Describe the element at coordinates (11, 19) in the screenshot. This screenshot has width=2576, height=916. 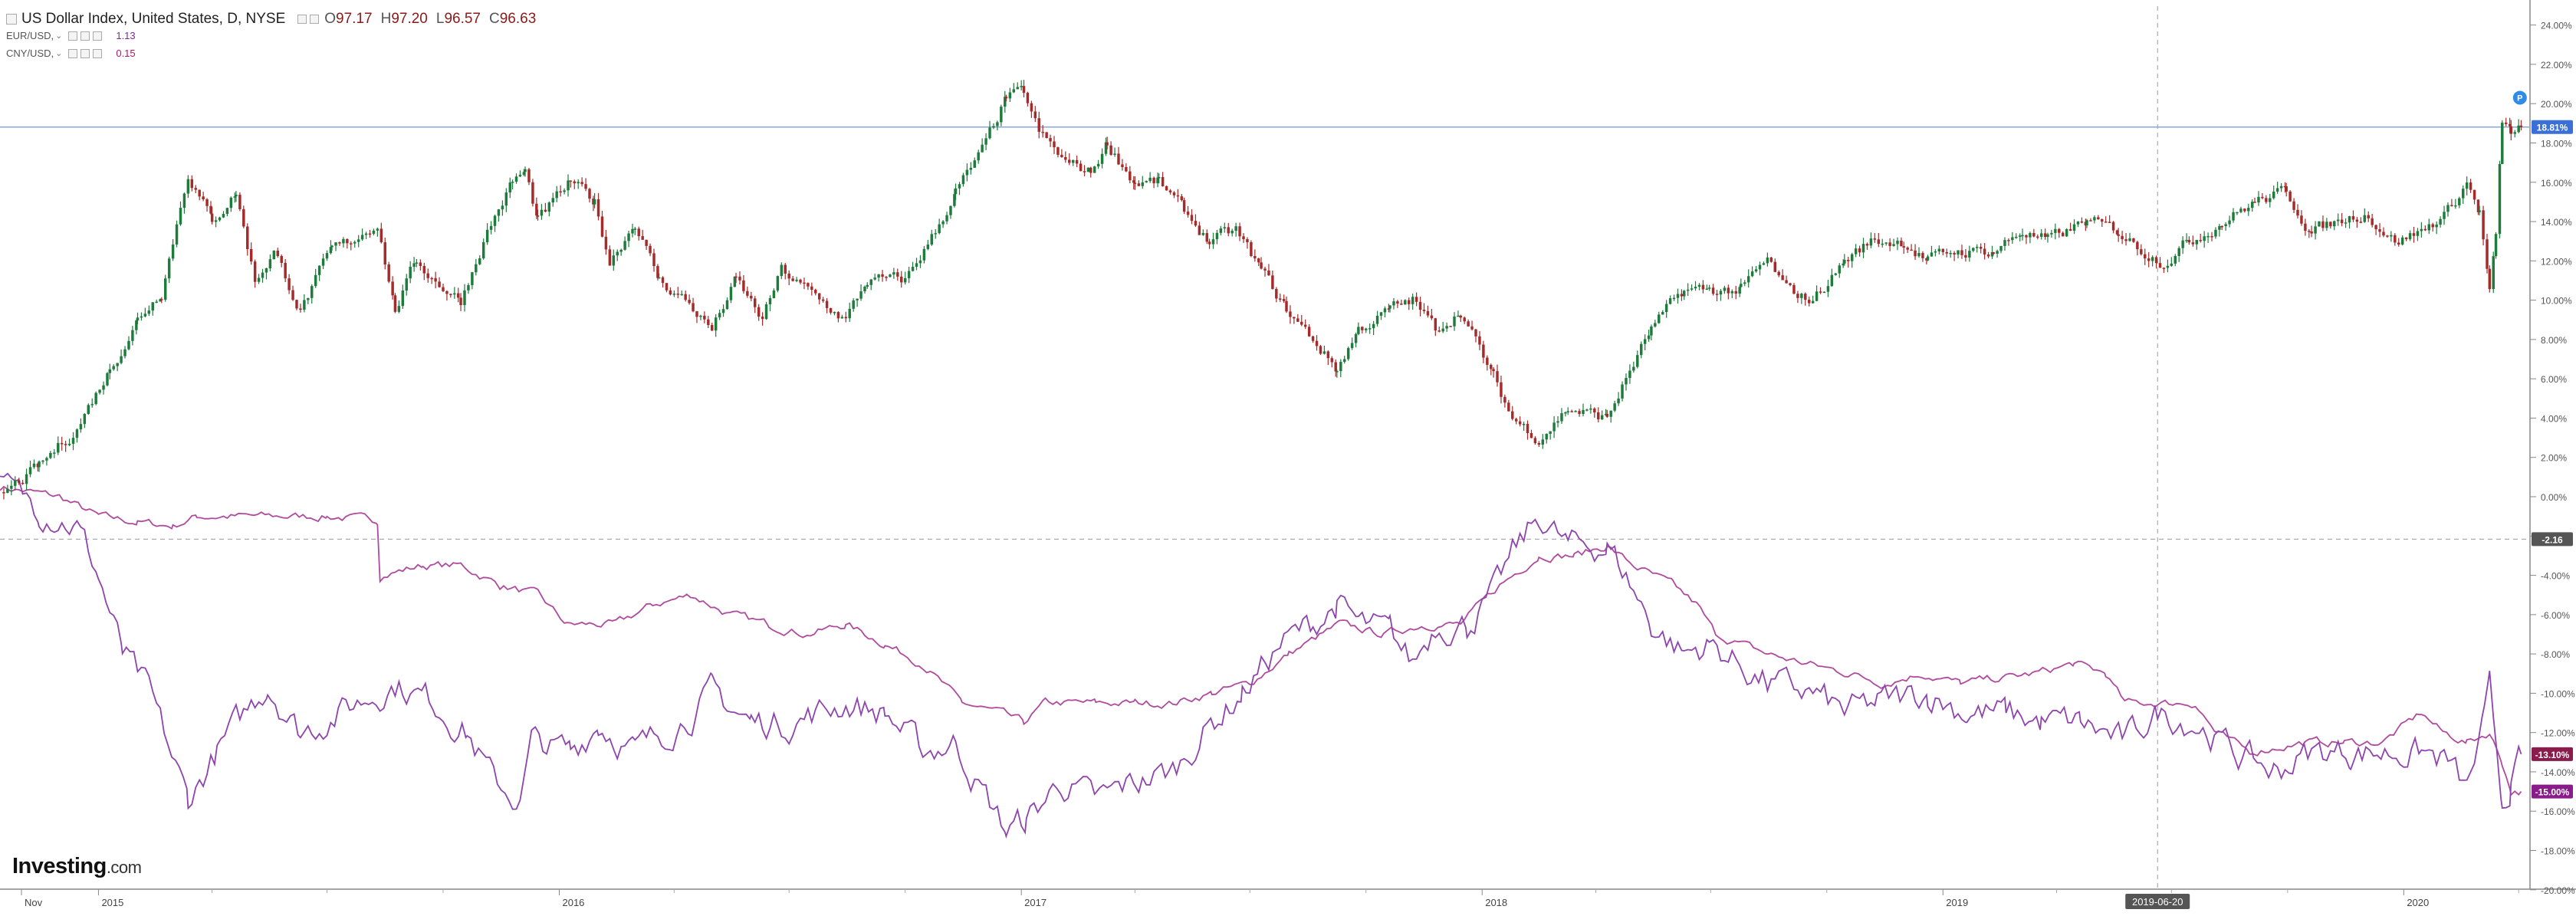
I see `collapse-legend-button` at that location.